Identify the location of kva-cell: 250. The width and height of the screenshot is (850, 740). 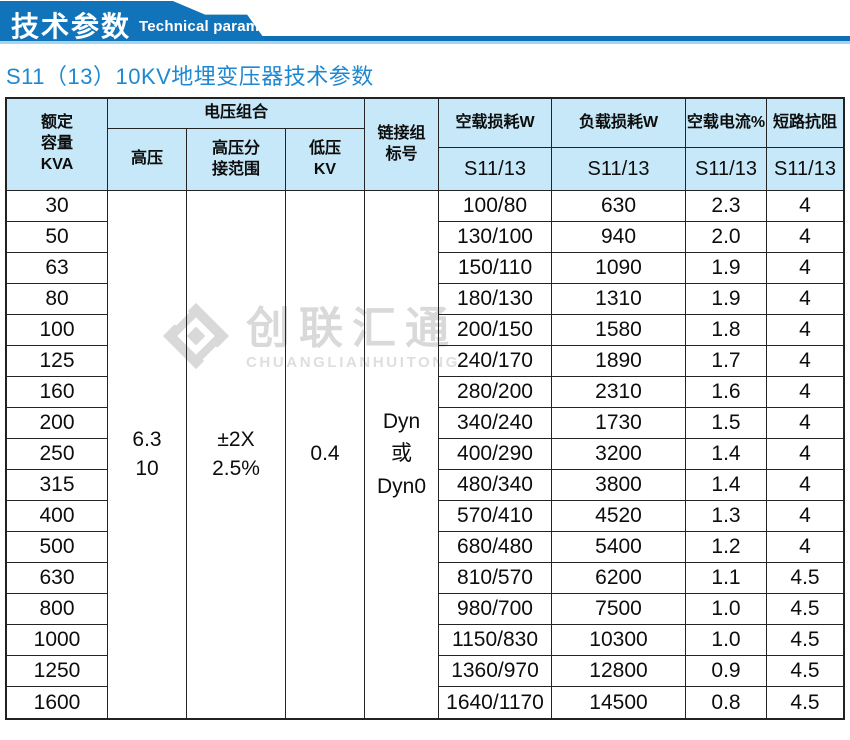
(57, 454).